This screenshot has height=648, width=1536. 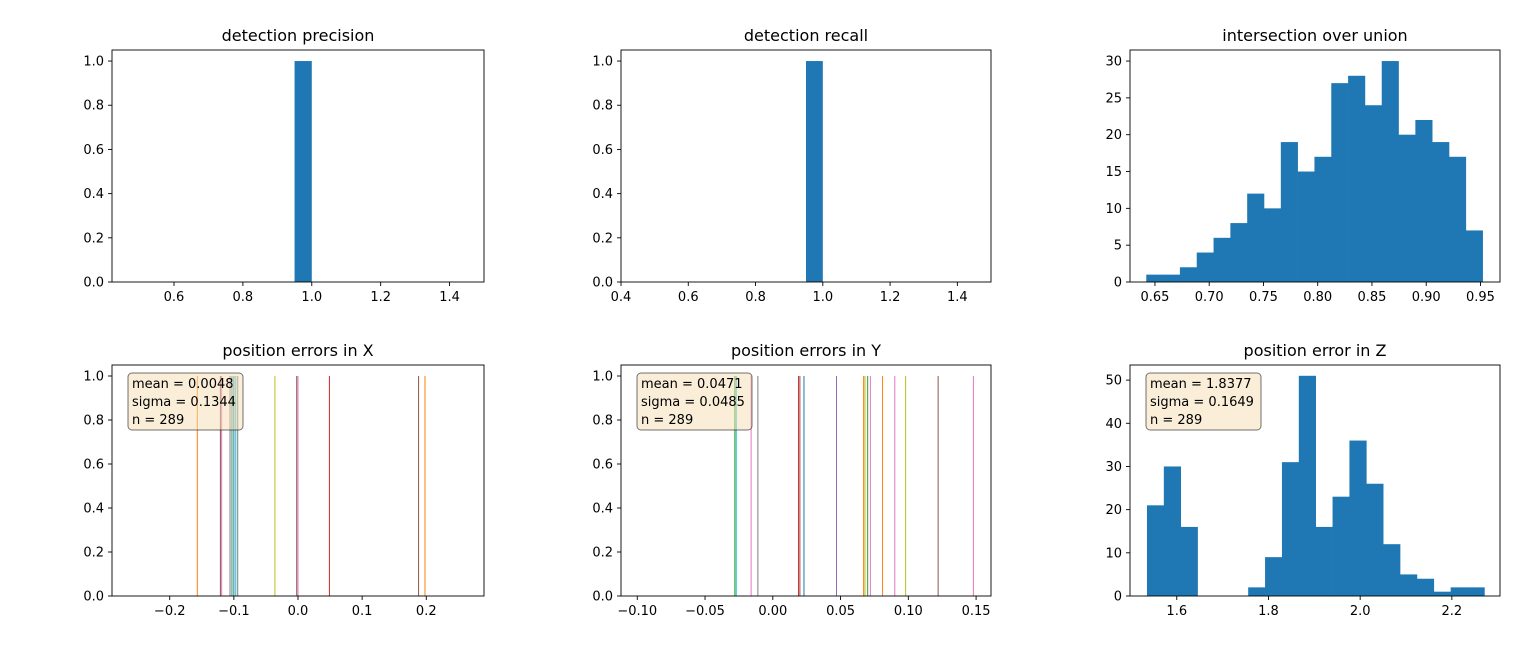 What do you see at coordinates (426, 611) in the screenshot?
I see `x-tick-label: 0.2` at bounding box center [426, 611].